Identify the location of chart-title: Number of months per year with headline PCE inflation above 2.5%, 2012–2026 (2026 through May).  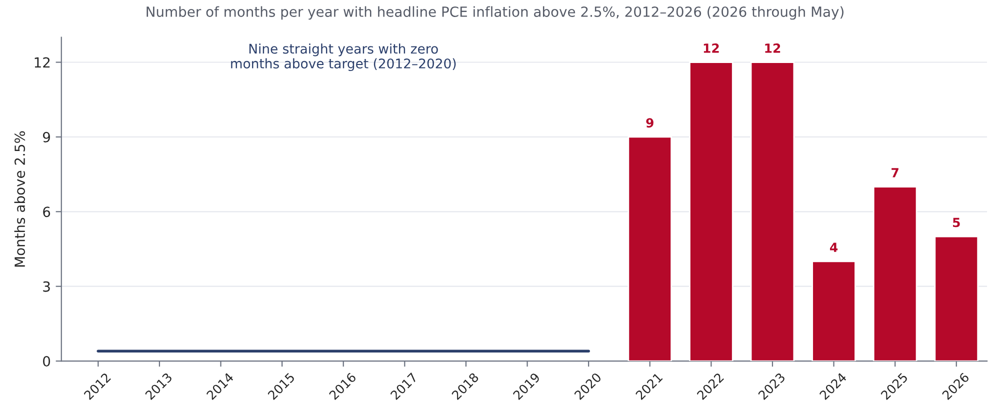
(495, 13).